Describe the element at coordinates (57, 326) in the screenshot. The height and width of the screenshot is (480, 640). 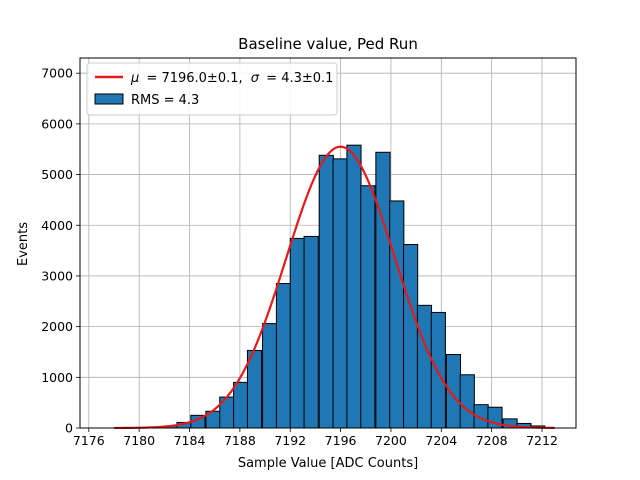
I see `y-tick-label: 2000` at that location.